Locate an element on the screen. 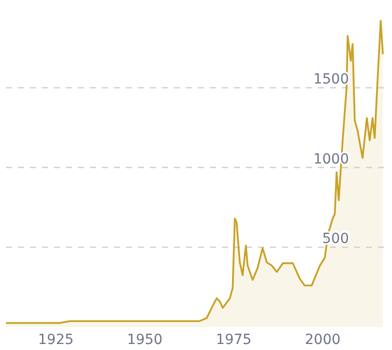 The image size is (392, 350). x-tick-label: 2000 is located at coordinates (322, 340).